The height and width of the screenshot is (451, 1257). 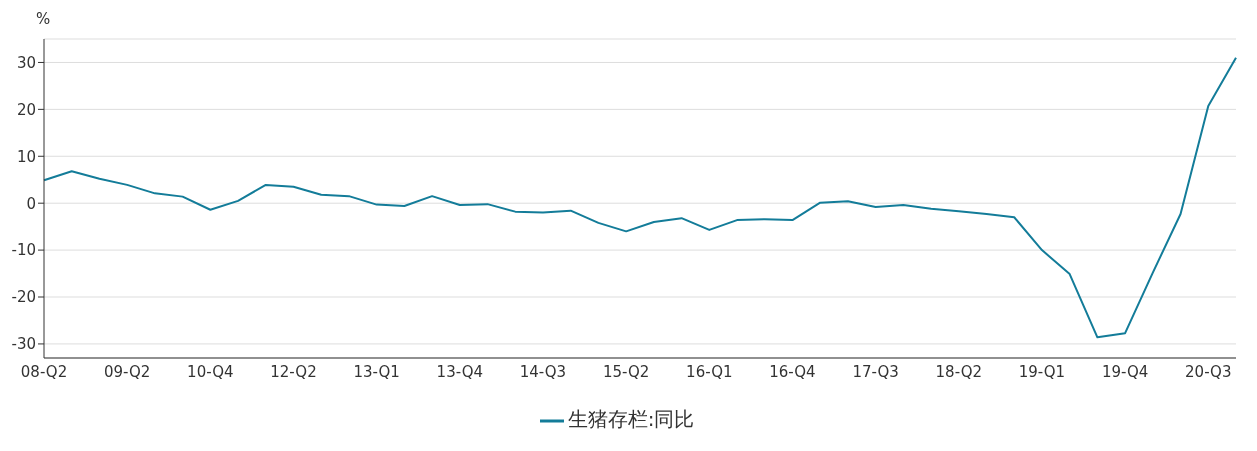 What do you see at coordinates (293, 371) in the screenshot?
I see `x-tick-label: 12-Q2` at bounding box center [293, 371].